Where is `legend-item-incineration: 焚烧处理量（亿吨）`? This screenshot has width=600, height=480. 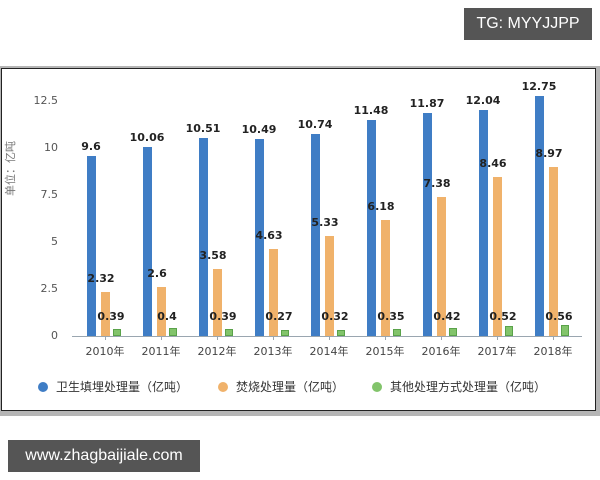
legend-item-incineration: 焚烧处理量（亿吨） is located at coordinates (281, 386).